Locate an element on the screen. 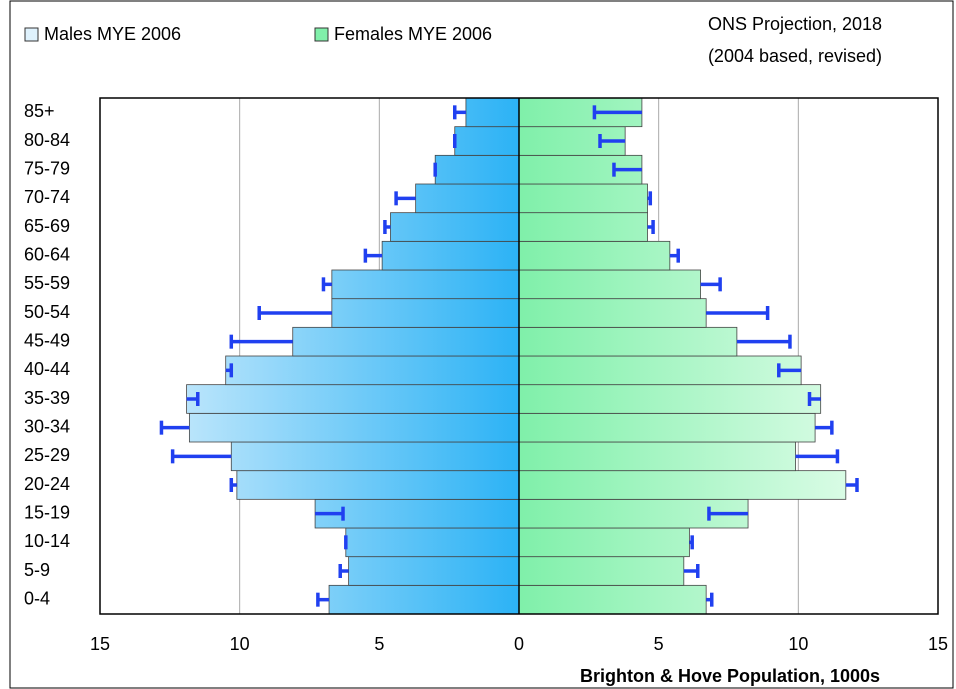  y-tick-label: 25-29 is located at coordinates (47, 455).